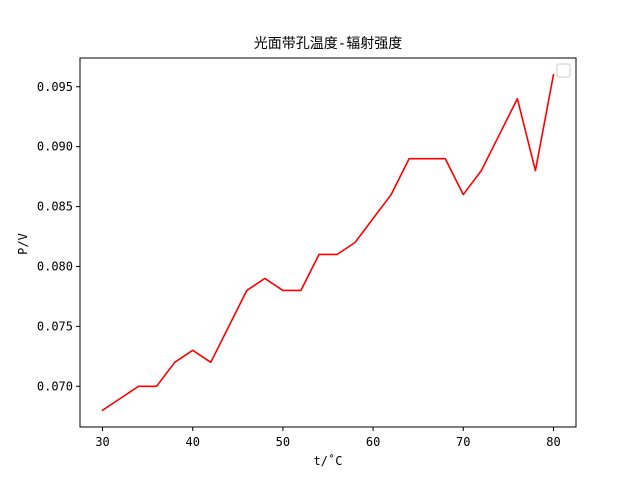 Image resolution: width=640 pixels, height=480 pixels. What do you see at coordinates (283, 442) in the screenshot?
I see `x-tick-label: 50` at bounding box center [283, 442].